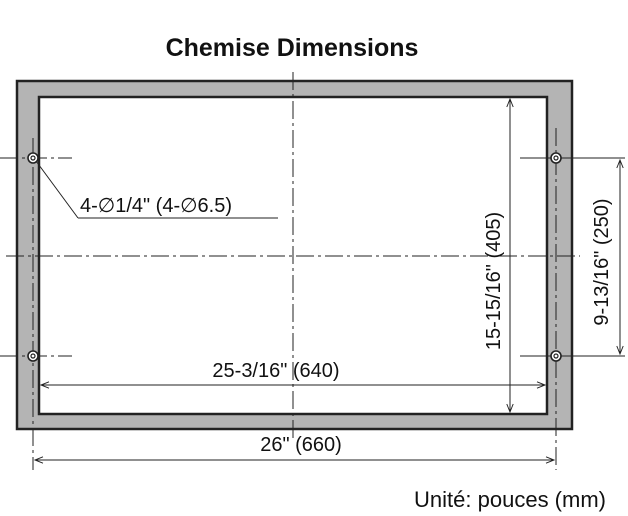 The width and height of the screenshot is (628, 516). I want to click on unit-note: Unité: pouces (mm), so click(510, 499).